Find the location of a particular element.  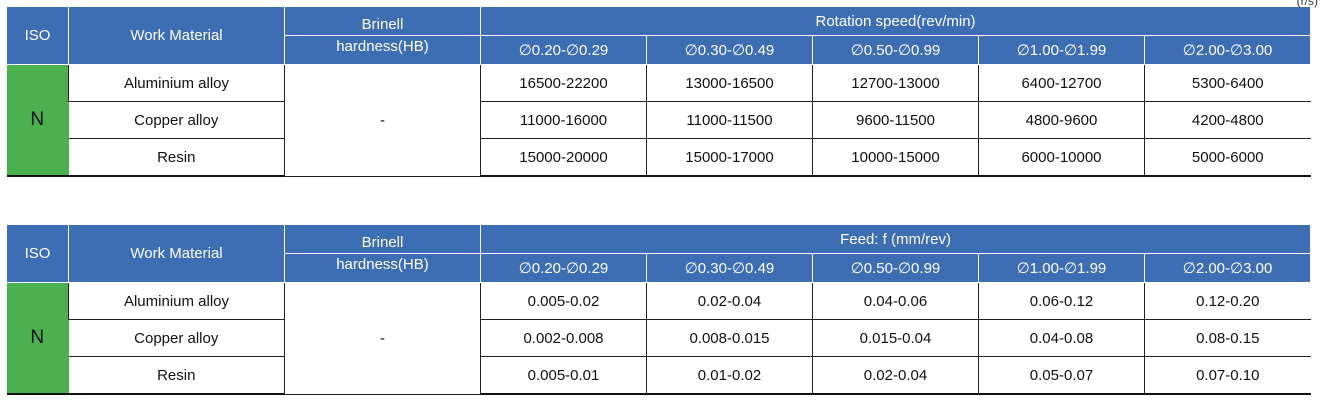

value-cell: 0.04-0.06 is located at coordinates (895, 301).